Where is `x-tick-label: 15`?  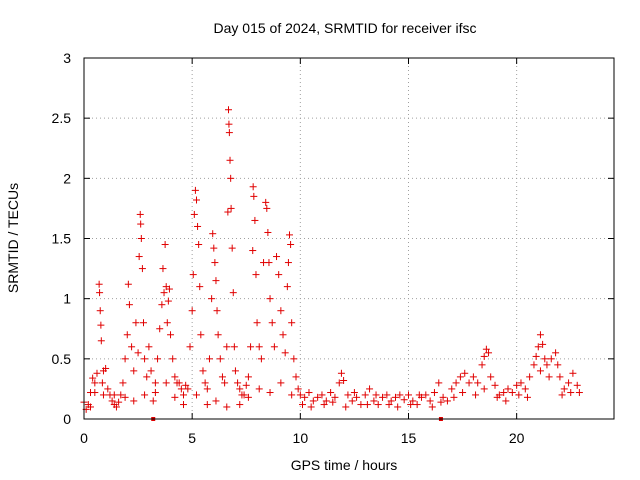 x-tick-label: 15 is located at coordinates (409, 438).